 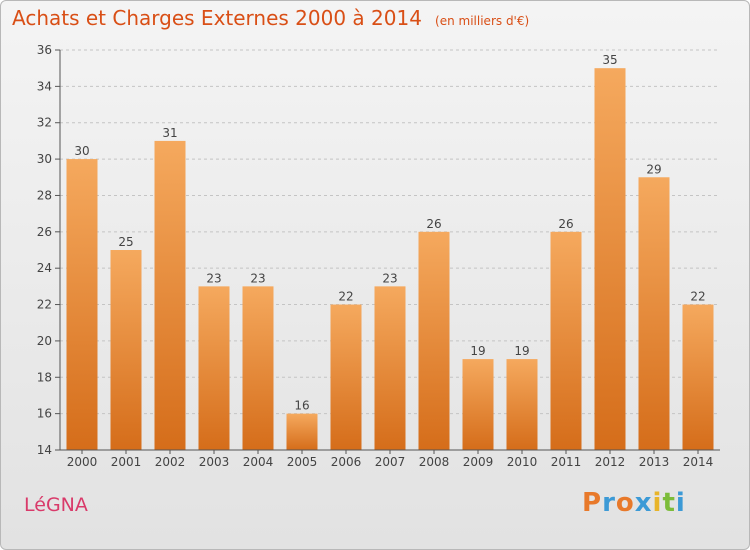 I want to click on y-tick-label: 34, so click(x=44, y=86).